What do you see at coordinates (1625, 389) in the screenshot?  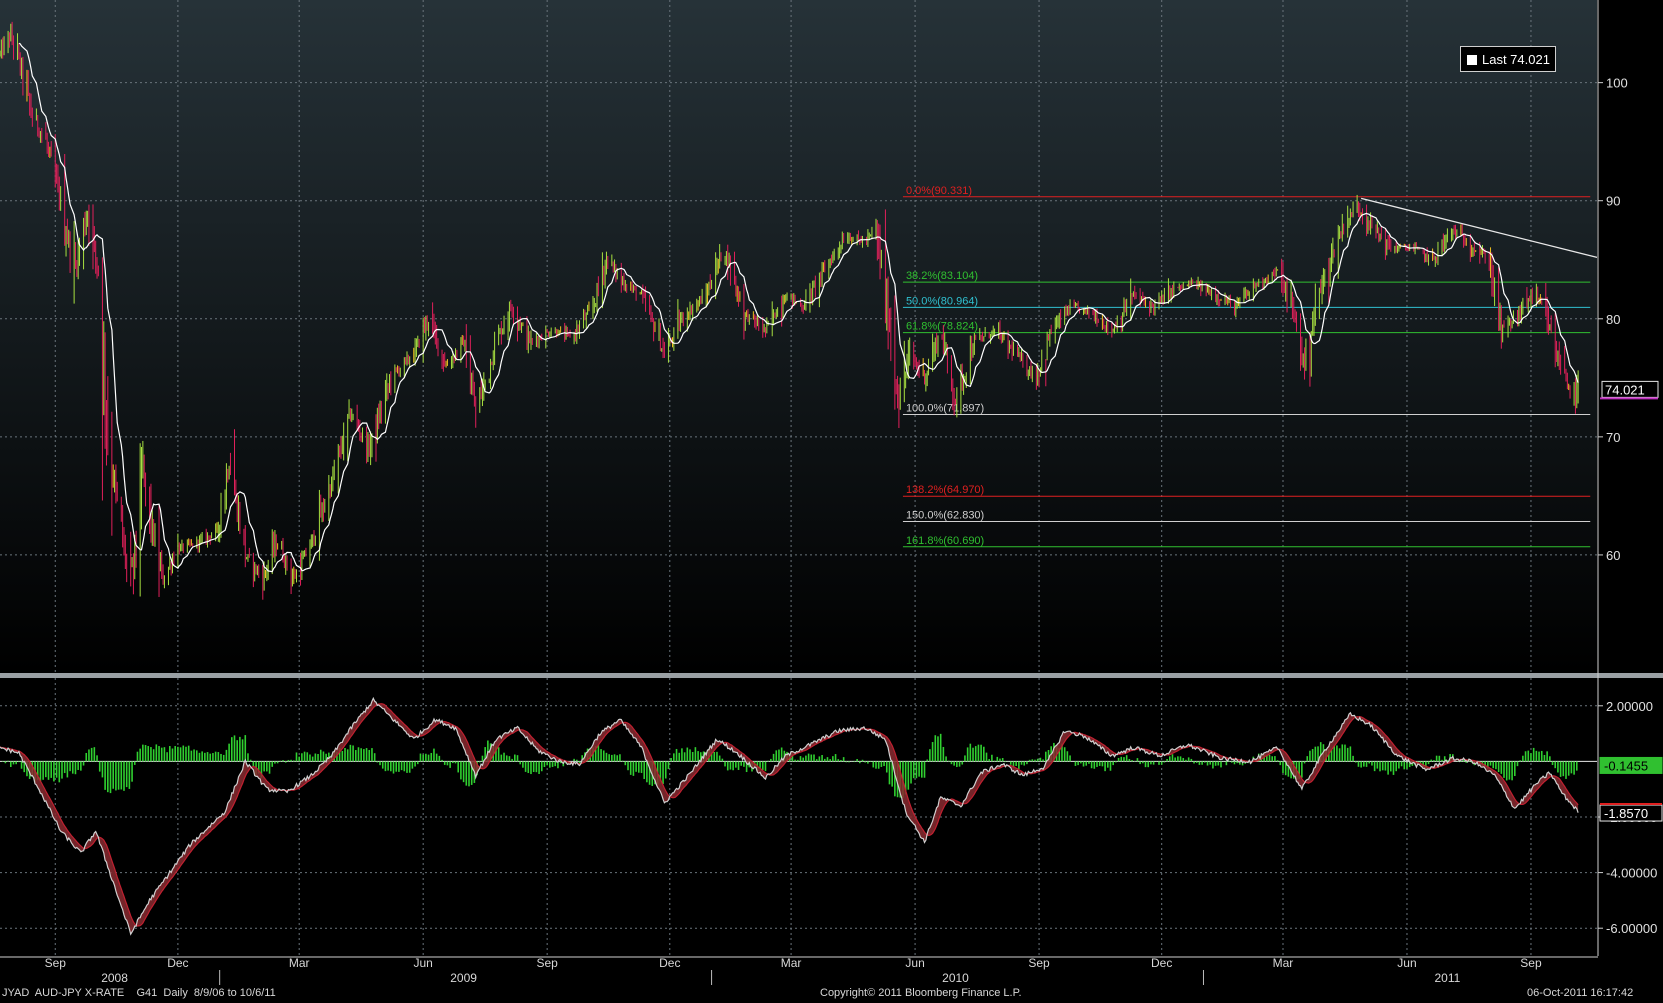 I see `last-price-label: 74.021` at bounding box center [1625, 389].